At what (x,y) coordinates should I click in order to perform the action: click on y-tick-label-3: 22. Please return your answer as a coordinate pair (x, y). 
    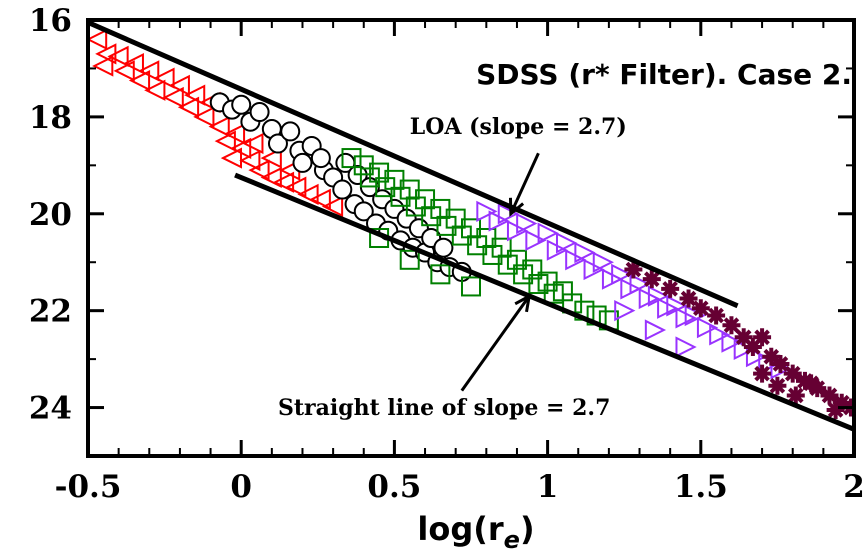
    Looking at the image, I should click on (50, 312).